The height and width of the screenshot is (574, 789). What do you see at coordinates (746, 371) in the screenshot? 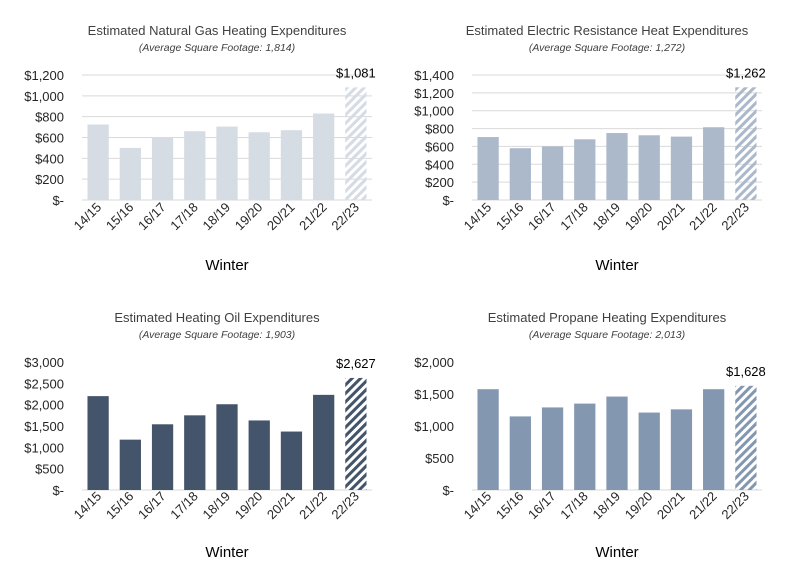
I see `data-label: $1,628` at bounding box center [746, 371].